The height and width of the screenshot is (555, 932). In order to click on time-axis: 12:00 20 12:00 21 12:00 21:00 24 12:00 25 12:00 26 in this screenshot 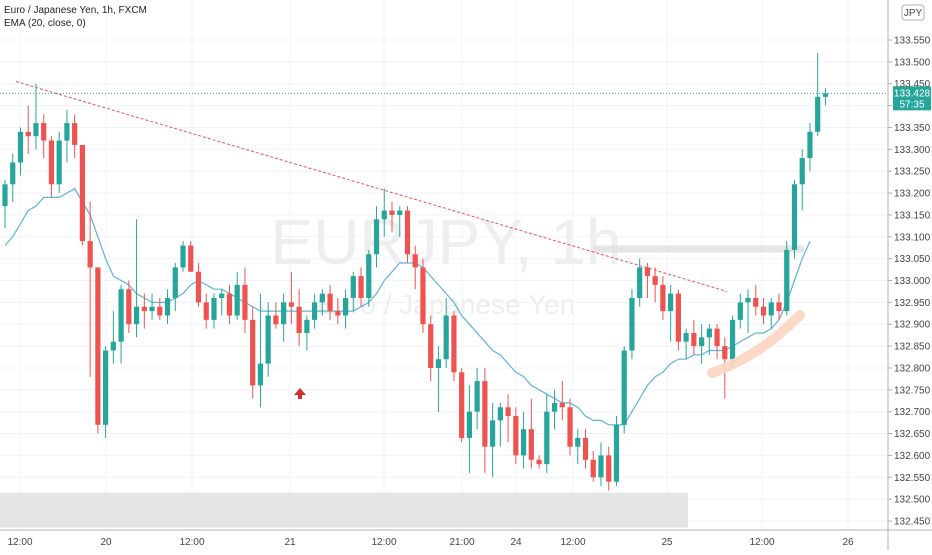, I will do `click(466, 538)`.